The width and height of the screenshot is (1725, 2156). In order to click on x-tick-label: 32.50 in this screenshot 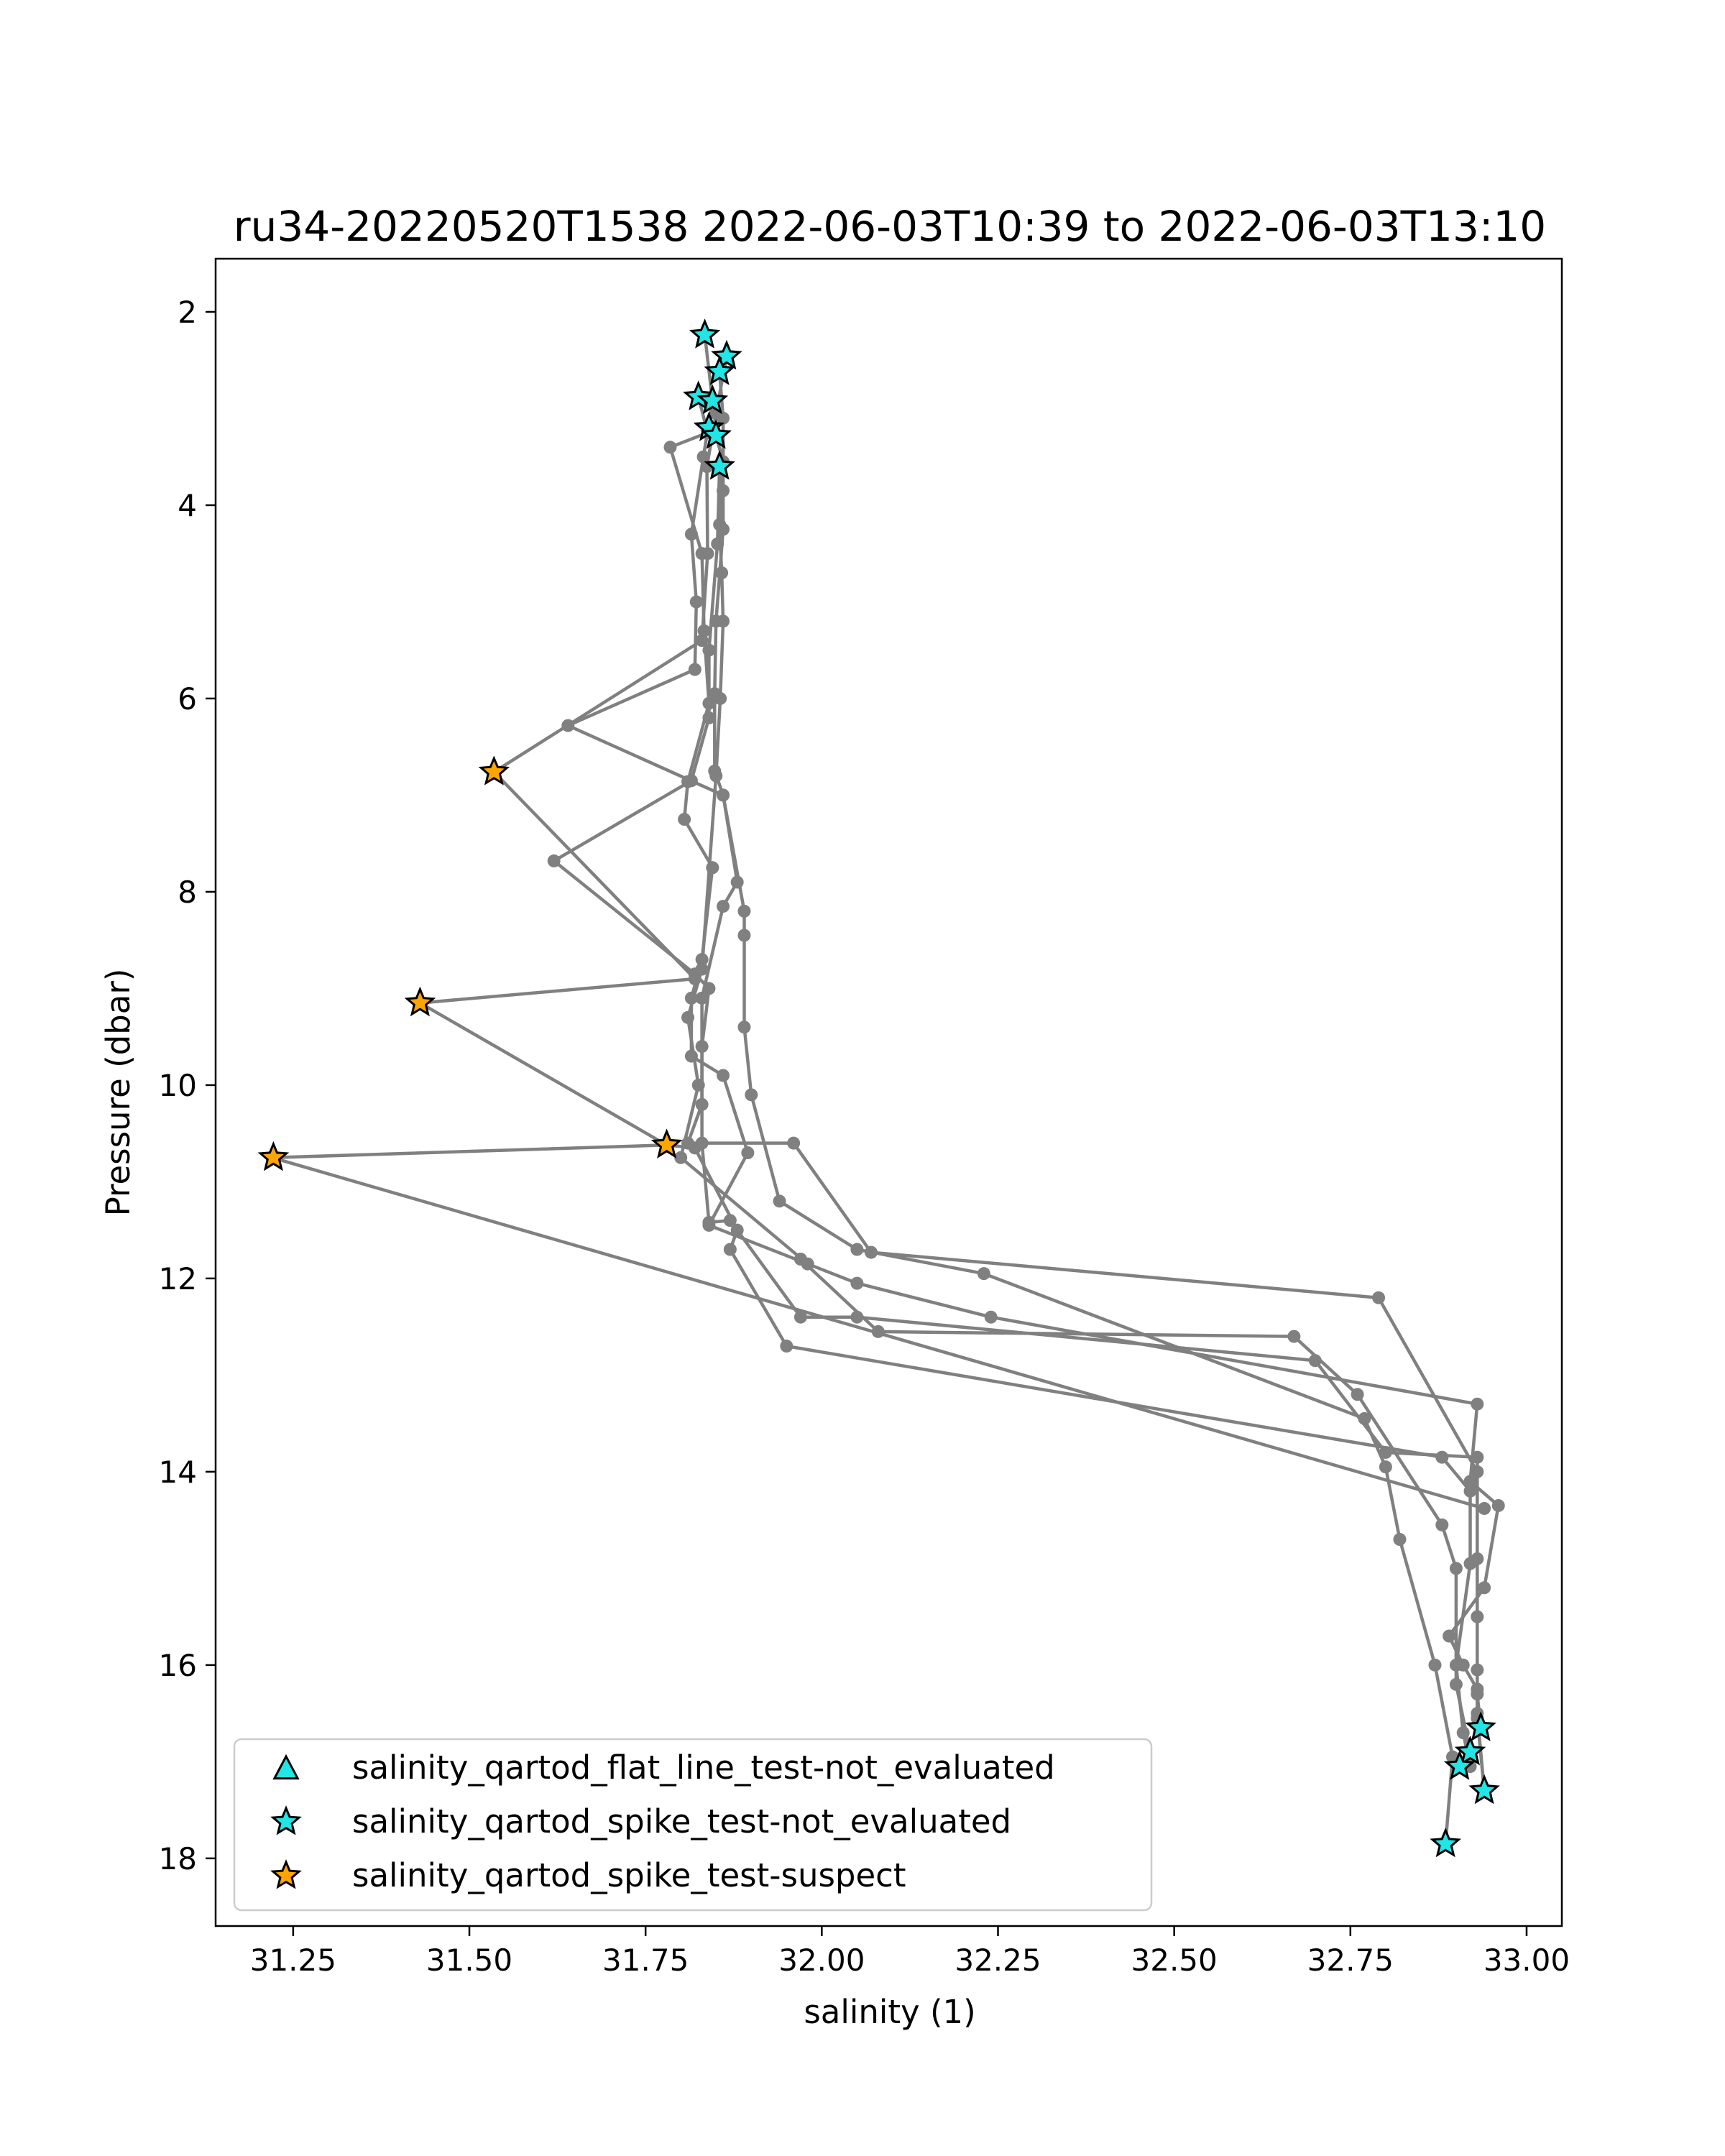, I will do `click(1174, 1960)`.